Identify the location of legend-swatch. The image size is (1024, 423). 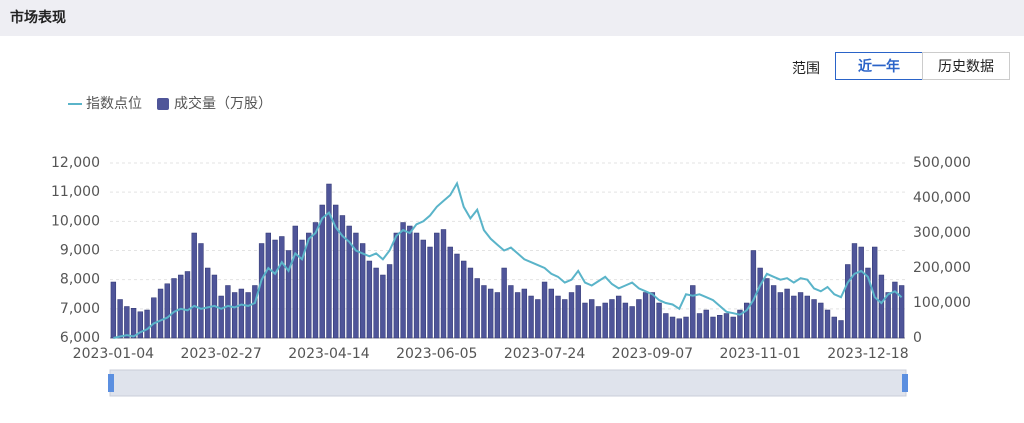
(163, 104).